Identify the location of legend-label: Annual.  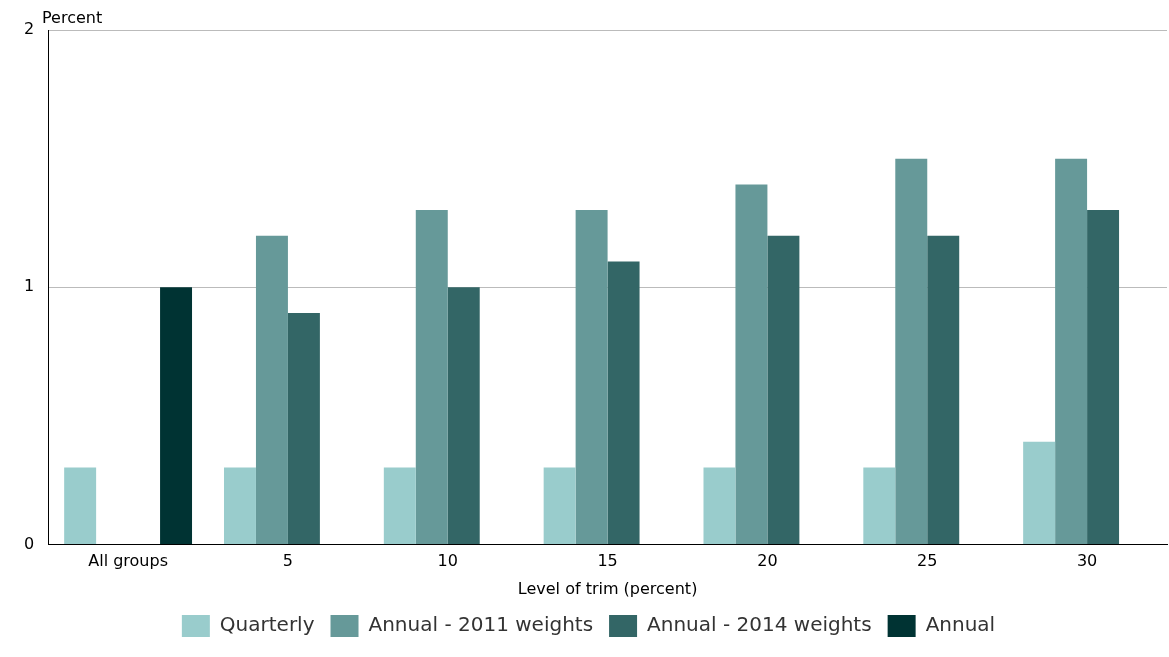
(960, 624).